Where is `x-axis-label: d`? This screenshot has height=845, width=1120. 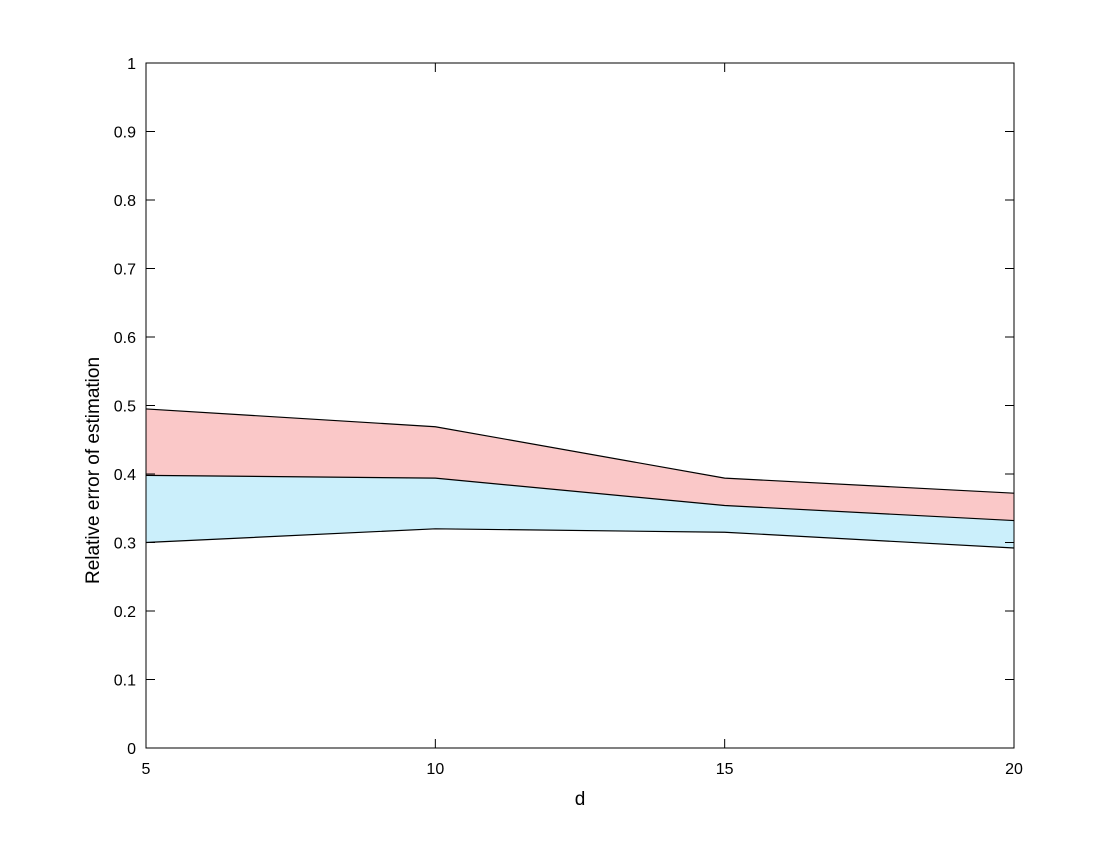 x-axis-label: d is located at coordinates (580, 799).